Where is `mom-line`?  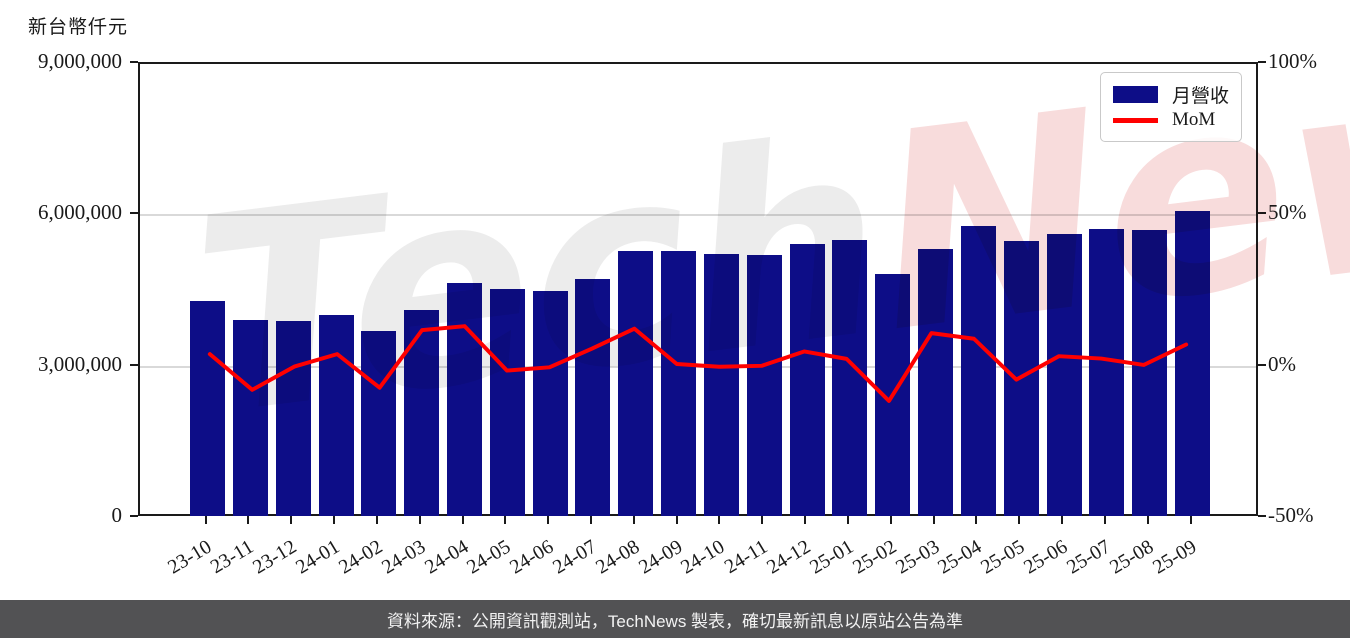 mom-line is located at coordinates (698, 363).